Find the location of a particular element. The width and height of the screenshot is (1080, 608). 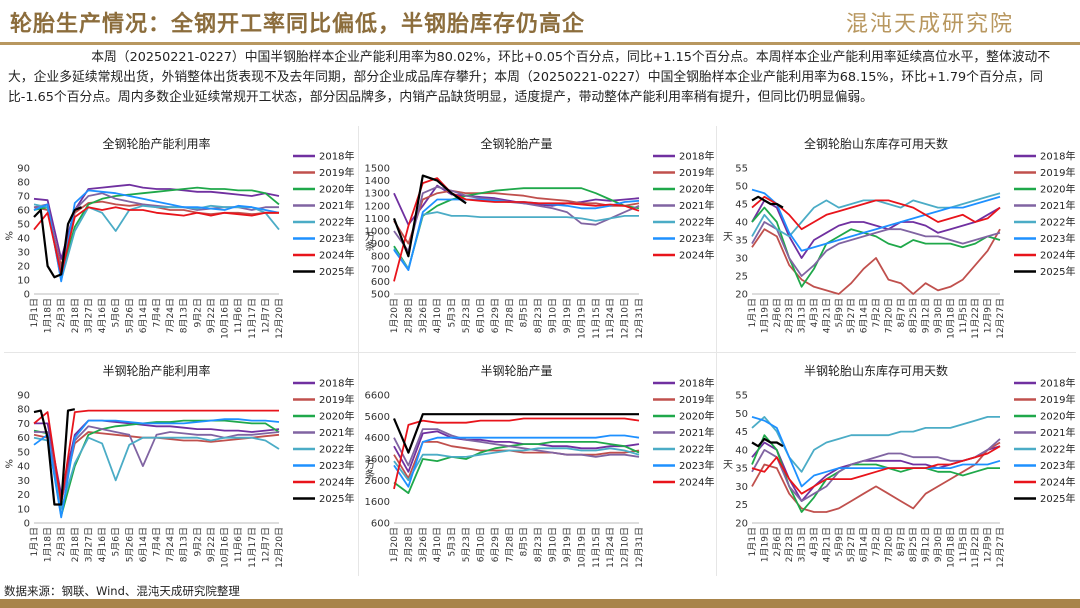

x-tick-label: 12月27日 is located at coordinates (1000, 547).